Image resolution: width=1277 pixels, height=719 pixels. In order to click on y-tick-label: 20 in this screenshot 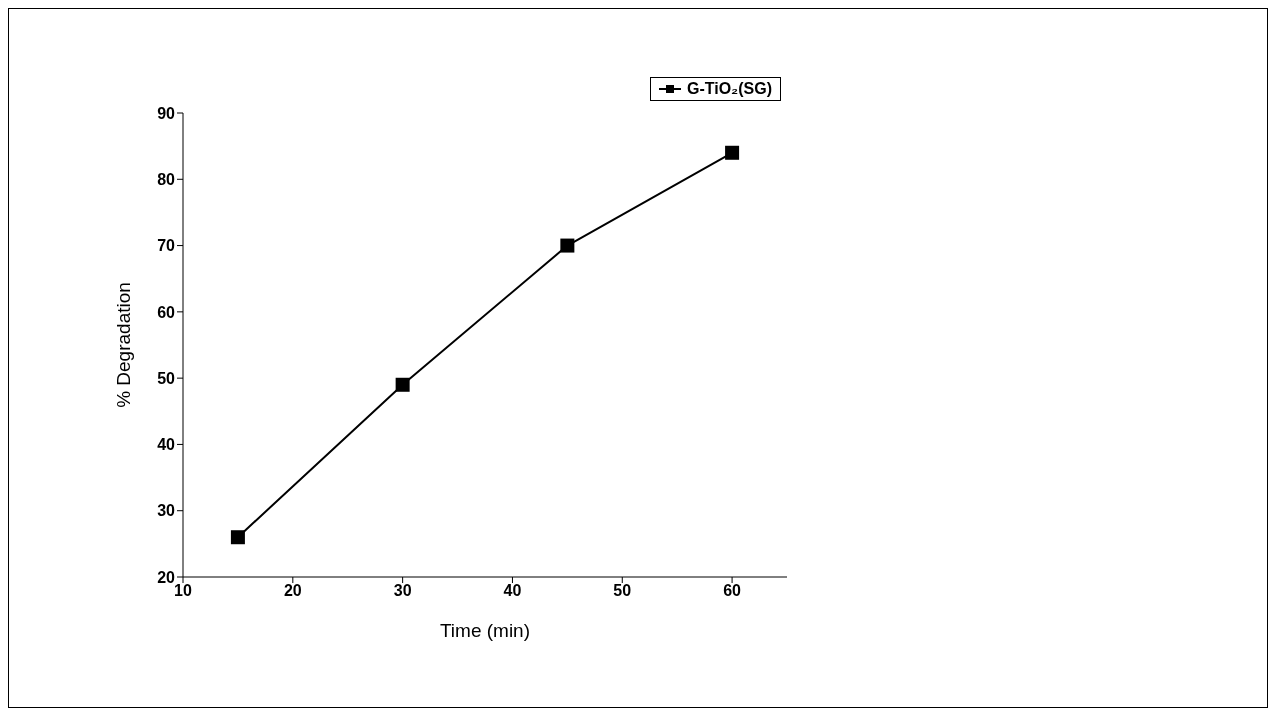, I will do `click(166, 577)`.